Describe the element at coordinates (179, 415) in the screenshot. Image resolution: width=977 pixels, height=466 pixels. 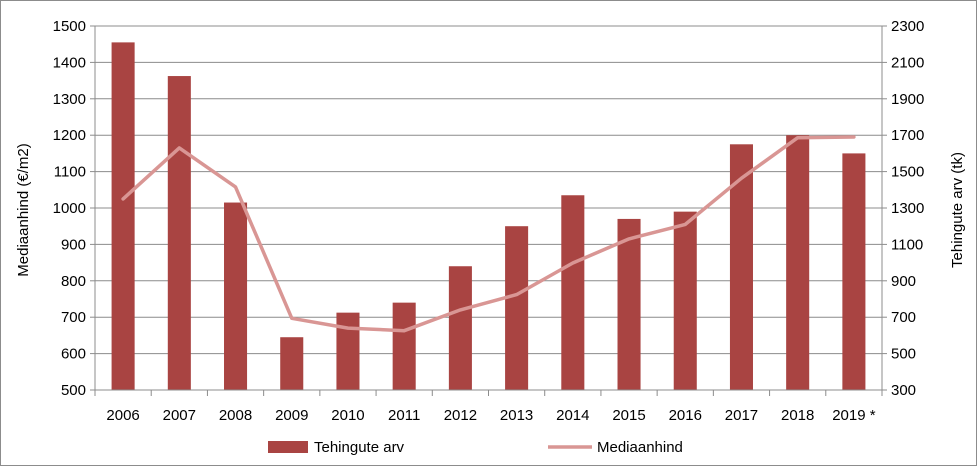
I see `x-tick-label: 2007` at that location.